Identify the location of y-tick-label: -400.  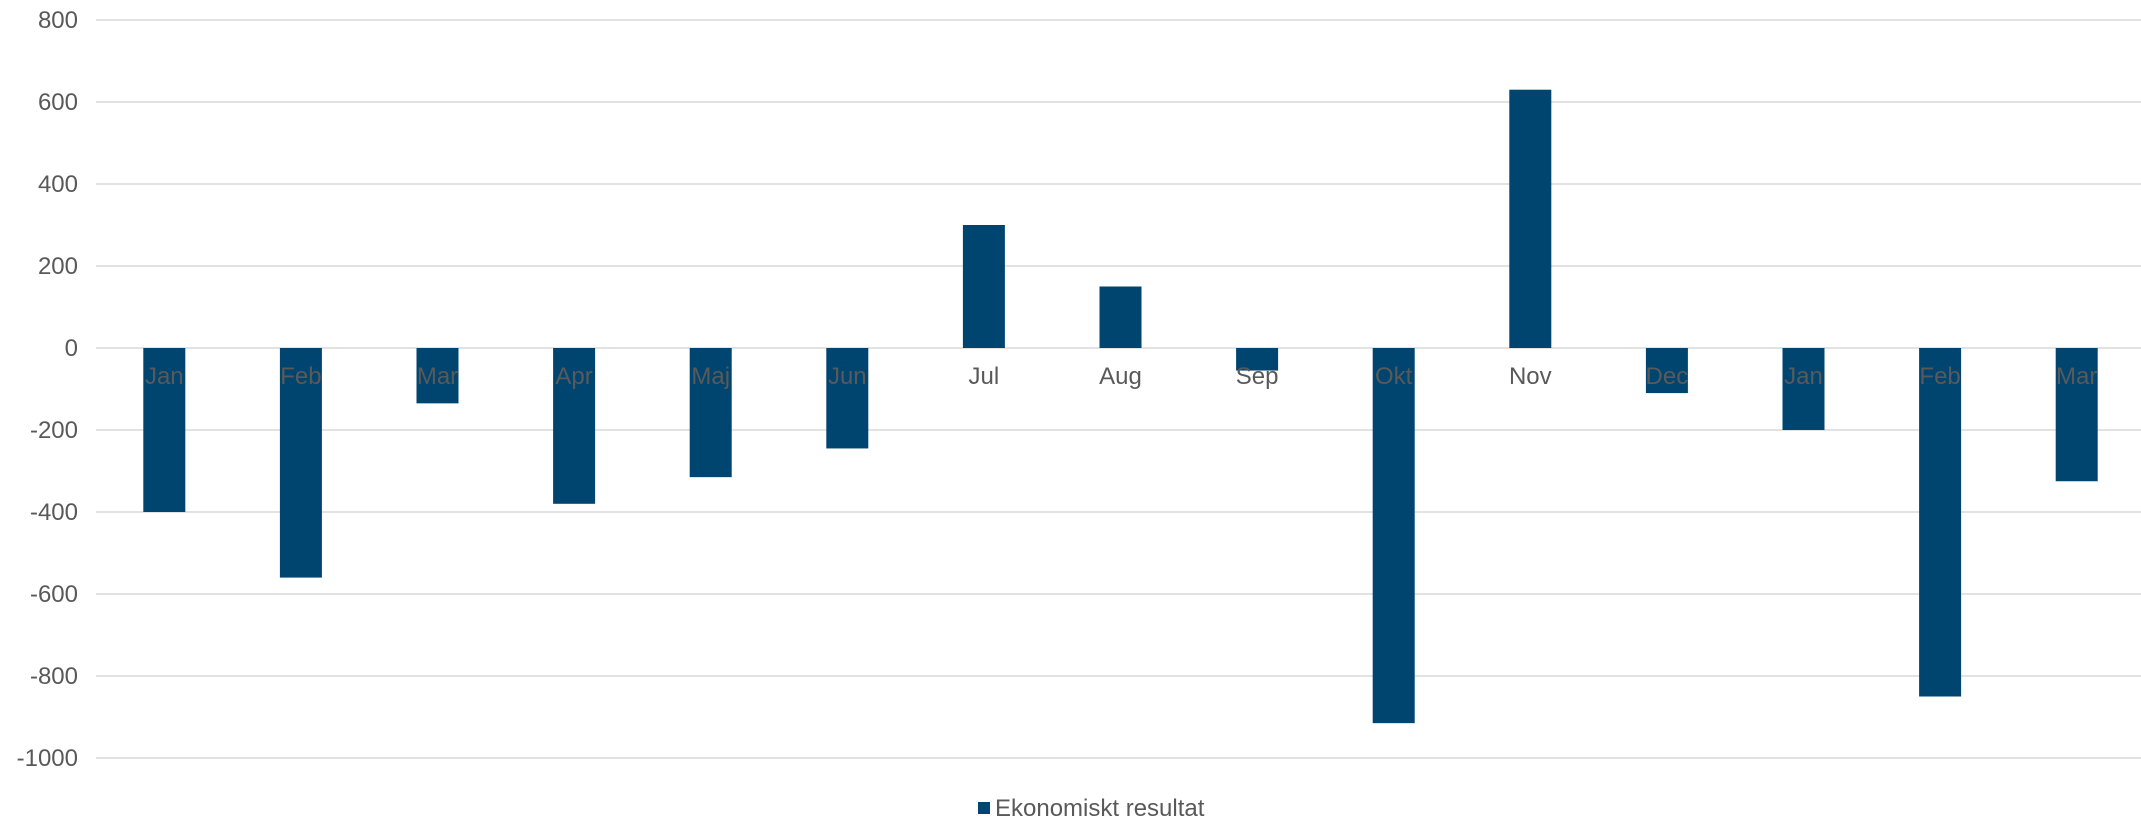
(54, 512).